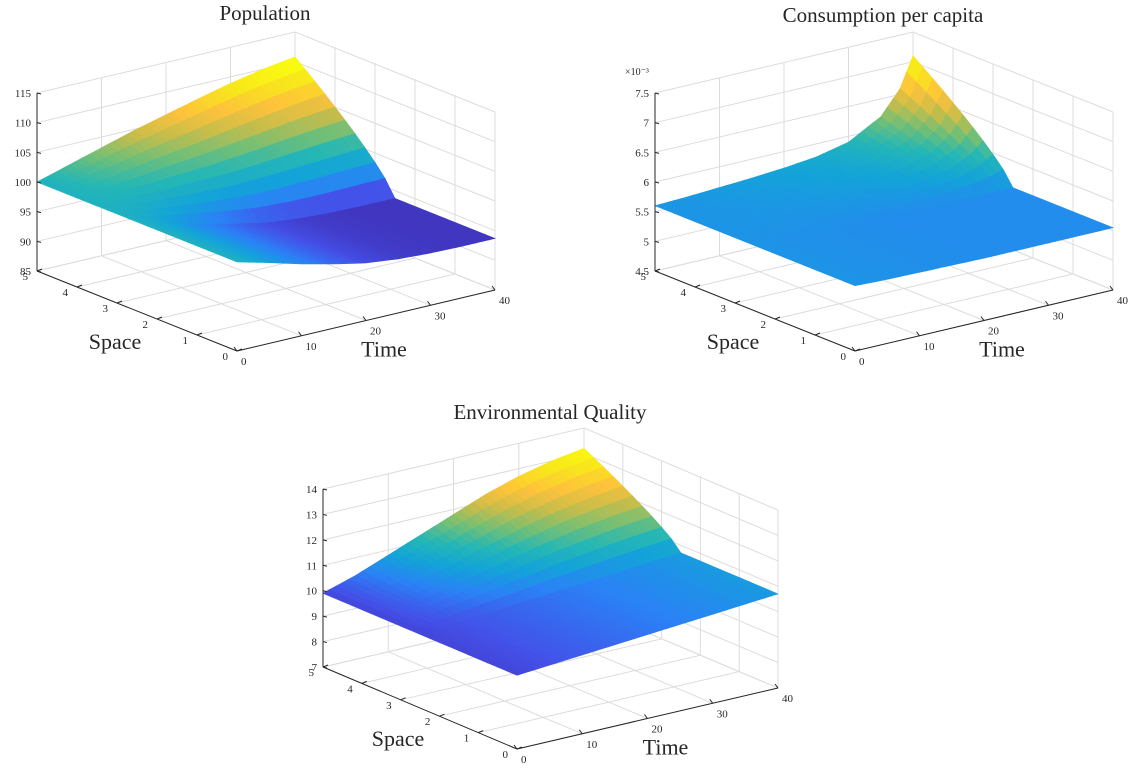 The width and height of the screenshot is (1138, 775). What do you see at coordinates (642, 213) in the screenshot?
I see `z-tick-label: 5.5` at bounding box center [642, 213].